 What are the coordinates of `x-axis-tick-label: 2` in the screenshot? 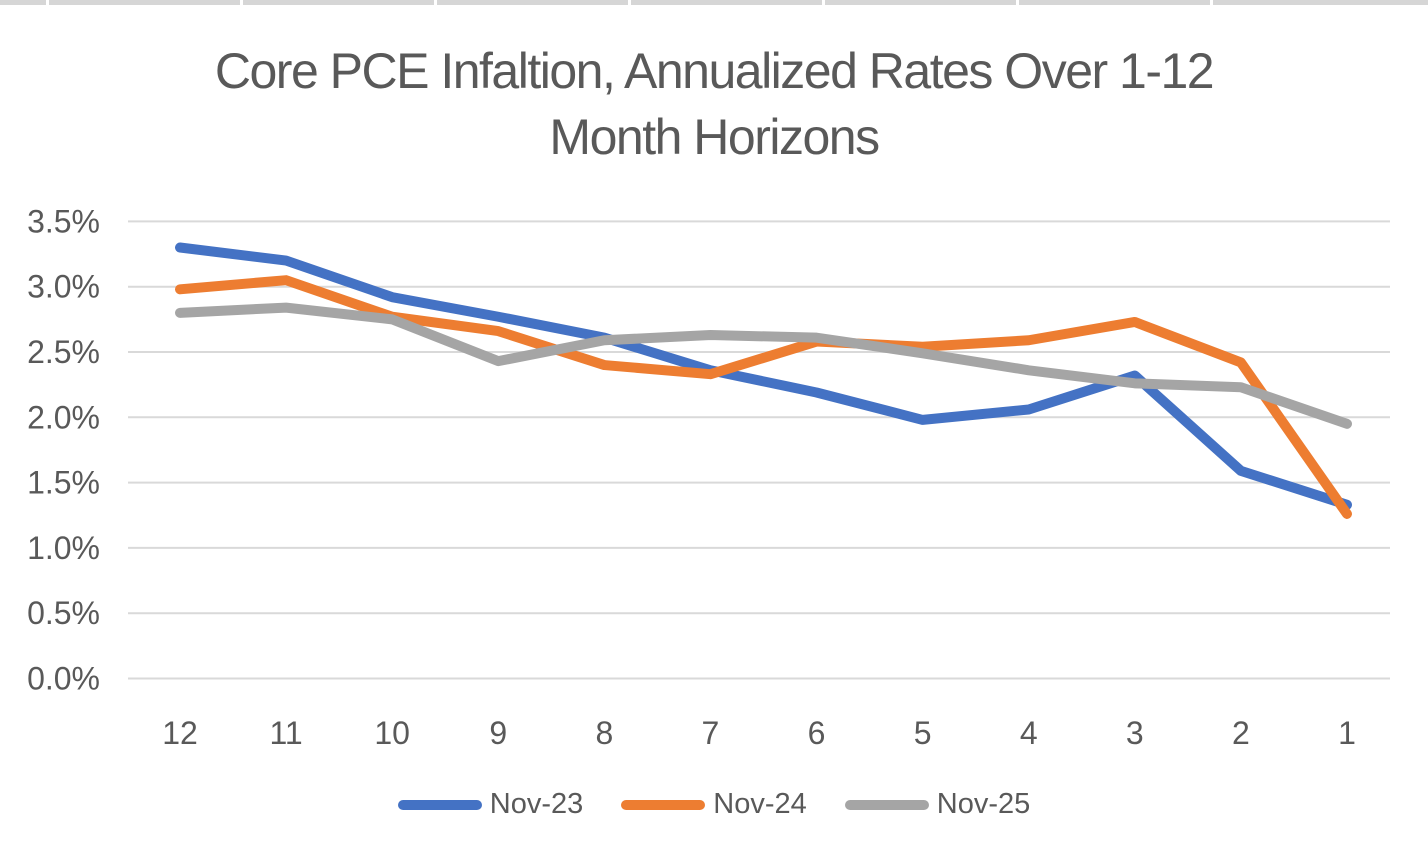 It's located at (1241, 733).